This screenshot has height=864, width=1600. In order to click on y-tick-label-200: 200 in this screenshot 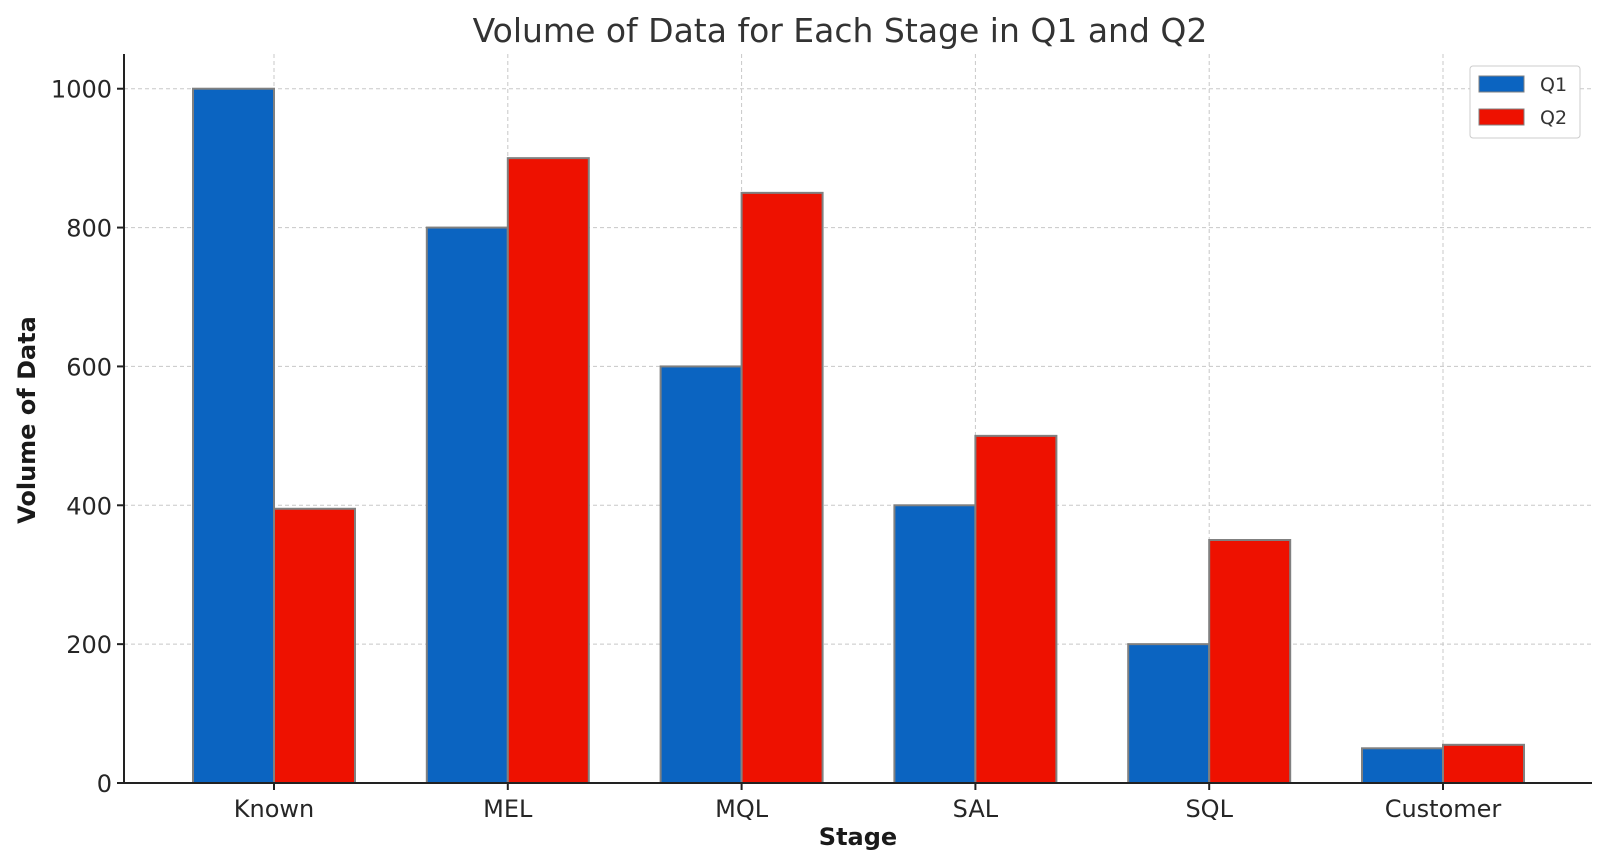, I will do `click(89, 645)`.